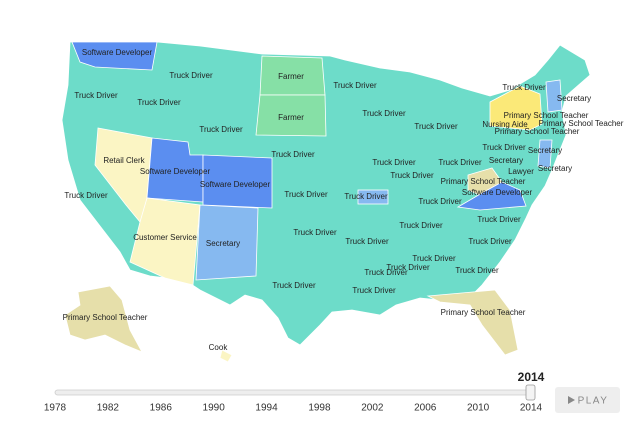  I want to click on state-wa, so click(114, 56).